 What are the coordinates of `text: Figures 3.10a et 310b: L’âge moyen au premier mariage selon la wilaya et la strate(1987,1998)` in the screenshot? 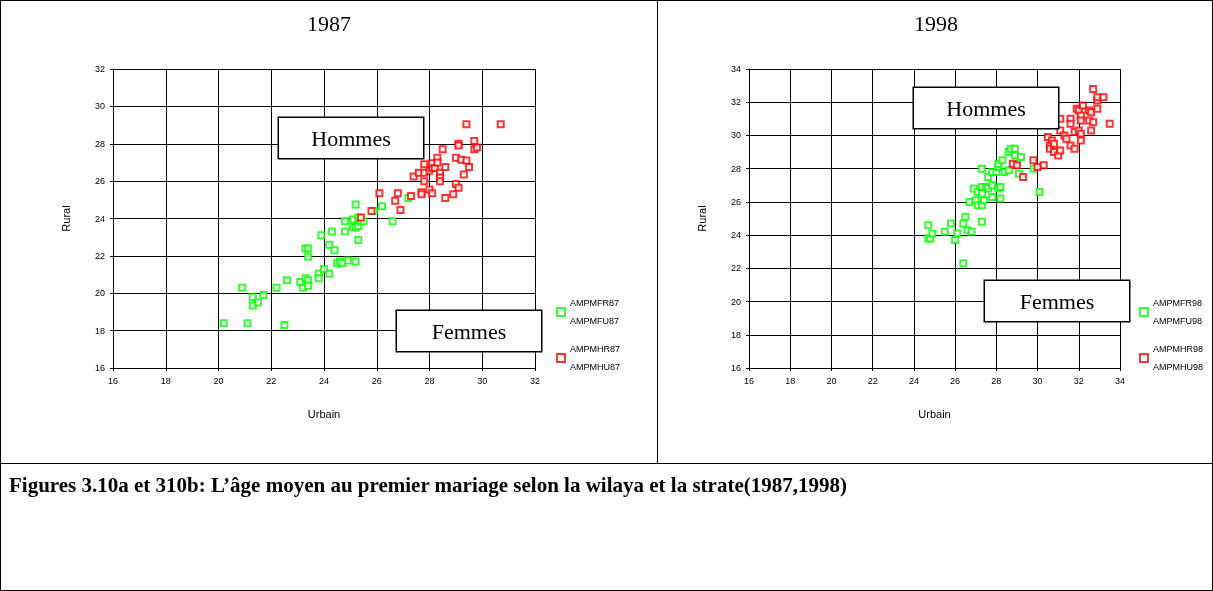 It's located at (428, 485).